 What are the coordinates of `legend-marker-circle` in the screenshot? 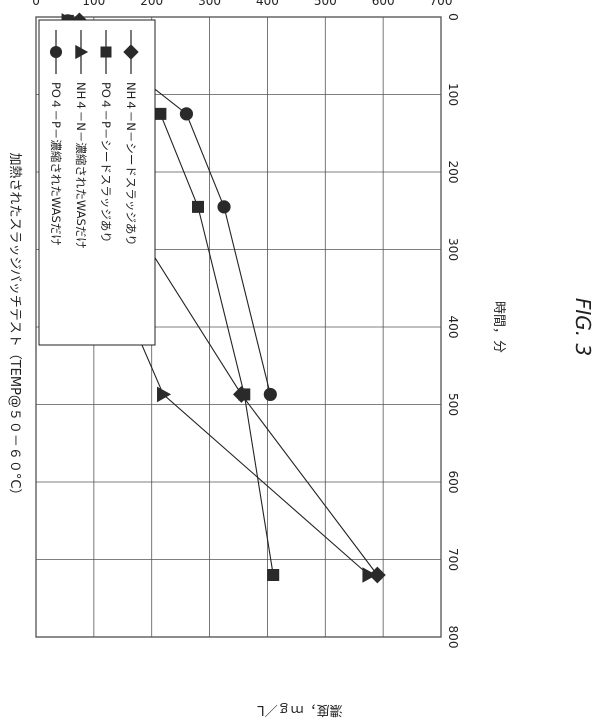 It's located at (56, 52).